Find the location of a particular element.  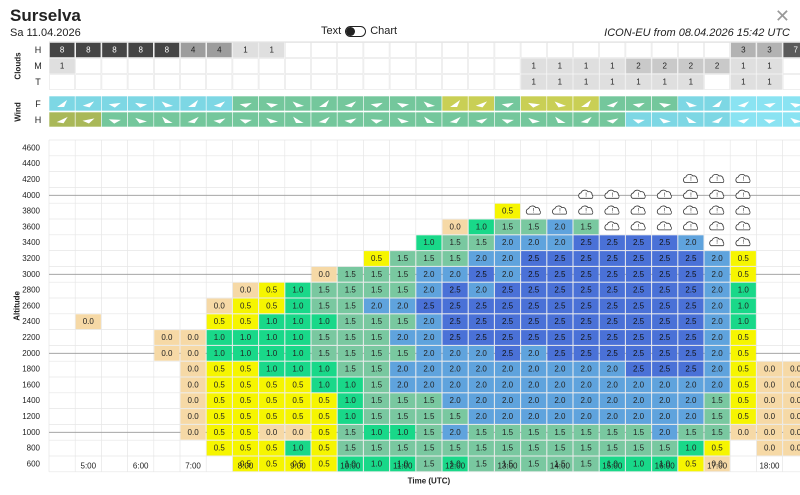

cloud-value: 3 is located at coordinates (769, 50).